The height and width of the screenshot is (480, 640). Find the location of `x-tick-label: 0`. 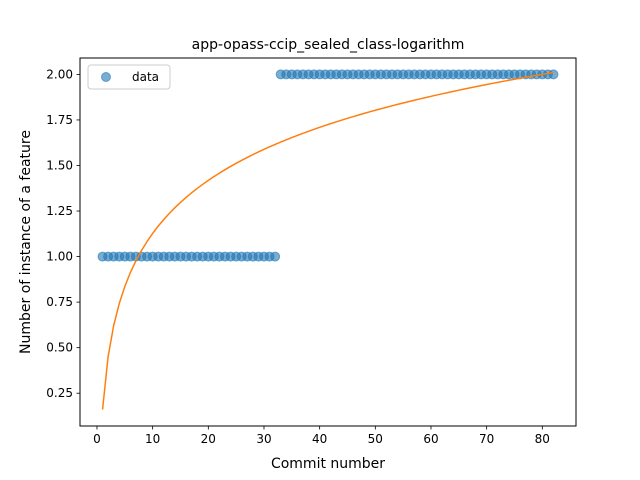

x-tick-label: 0 is located at coordinates (97, 439).